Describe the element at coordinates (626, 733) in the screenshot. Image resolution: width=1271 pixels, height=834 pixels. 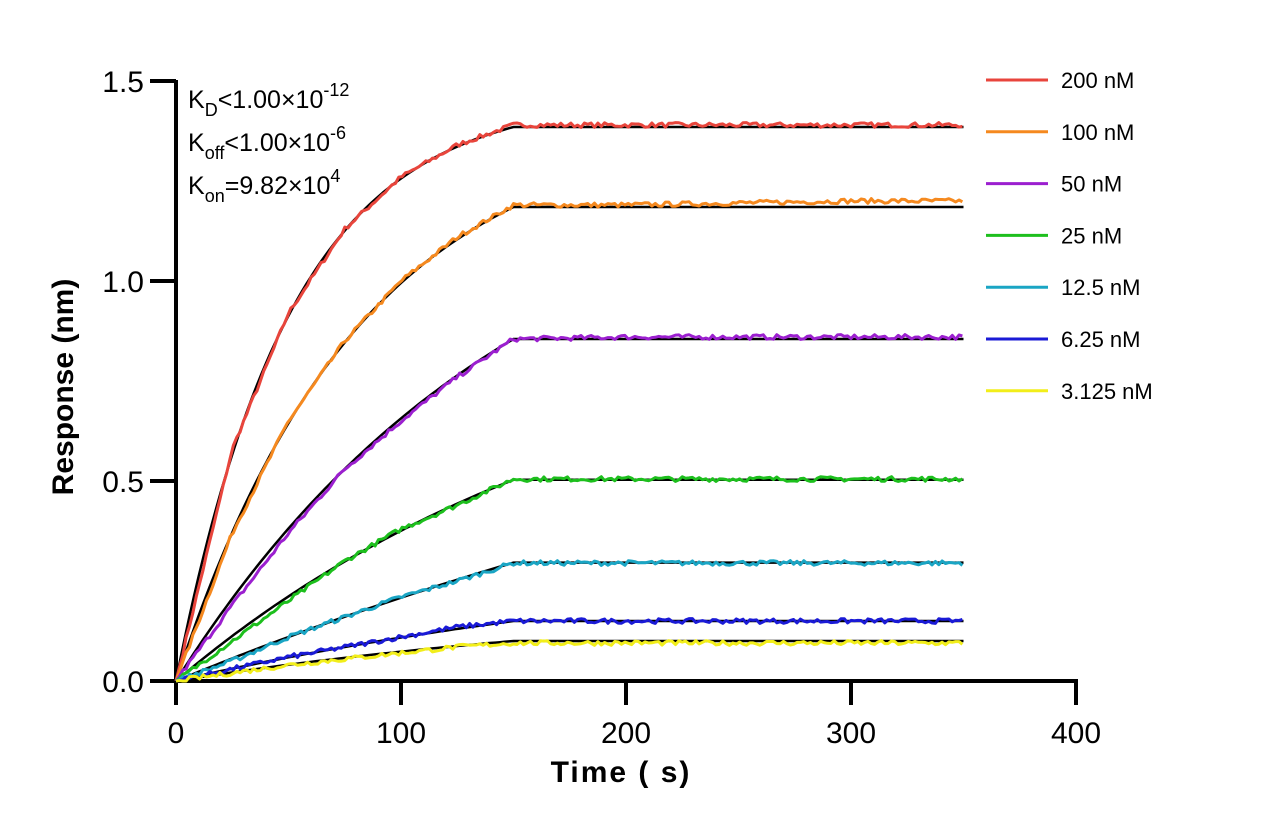
I see `x-tick-label: 200` at that location.